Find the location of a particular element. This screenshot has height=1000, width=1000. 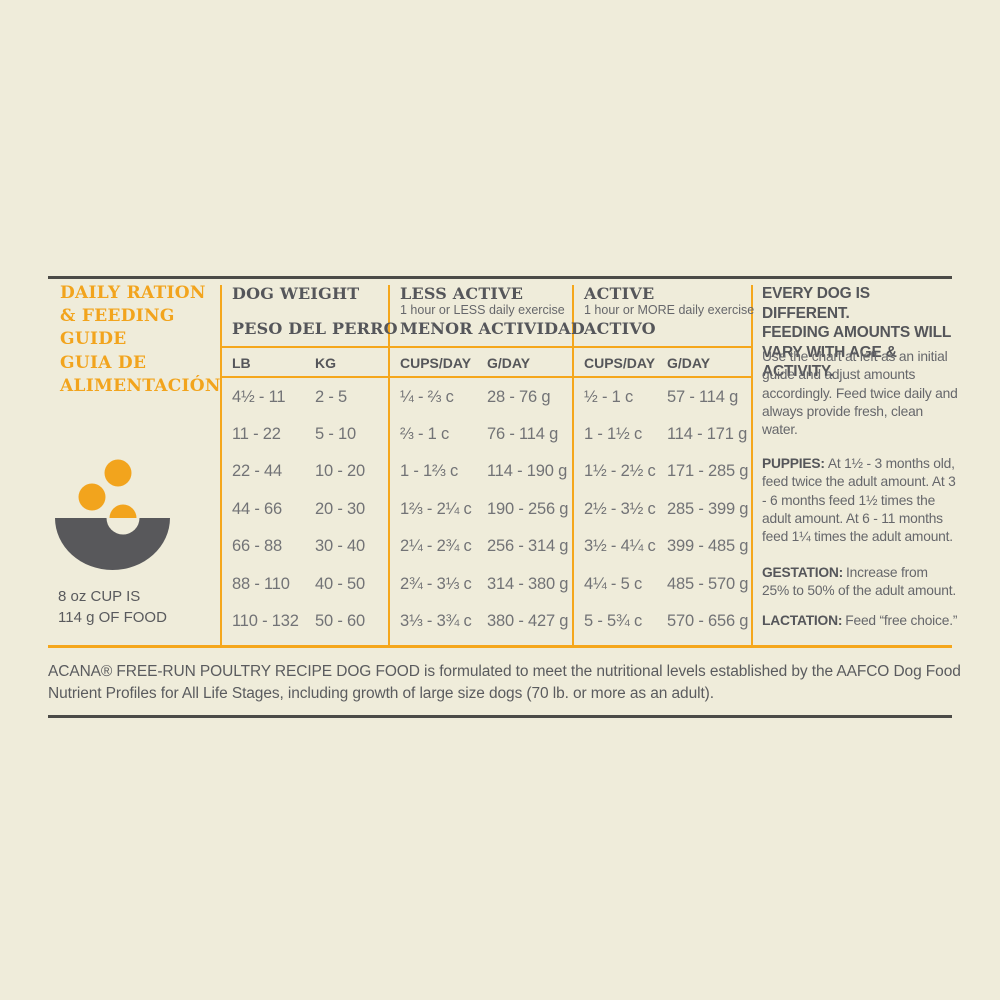

page-title-en: DAILY RATION & FEEDING GUIDE is located at coordinates (133, 316).